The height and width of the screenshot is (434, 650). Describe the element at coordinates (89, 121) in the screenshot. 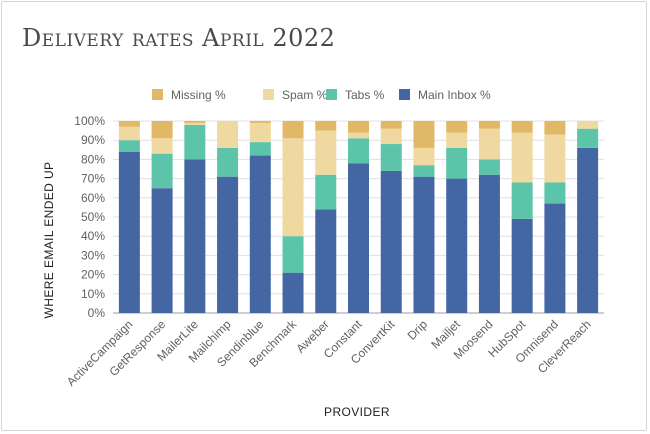

I see `y-tick-label: 100%` at that location.